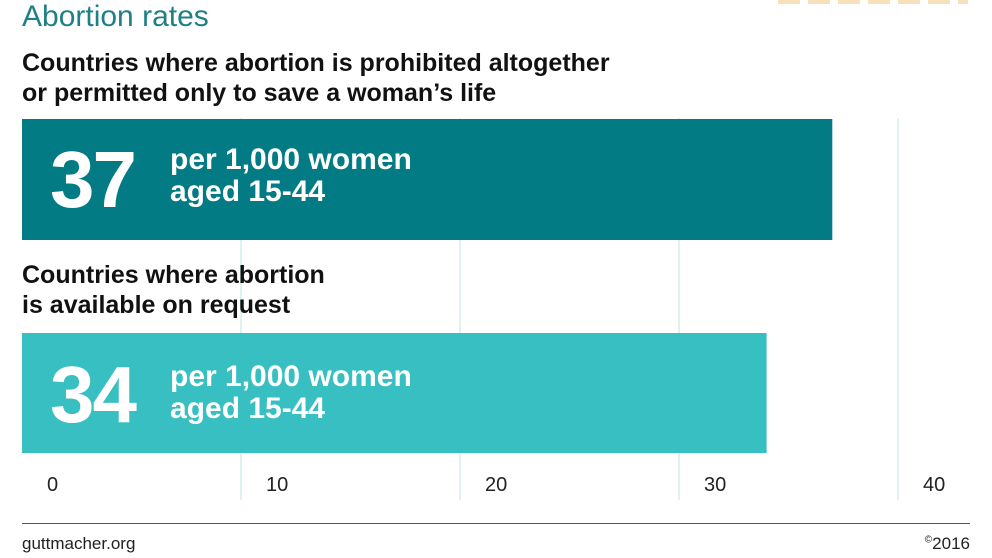 Image resolution: width=992 pixels, height=558 pixels. I want to click on source-link: guttmacher.org, so click(79, 543).